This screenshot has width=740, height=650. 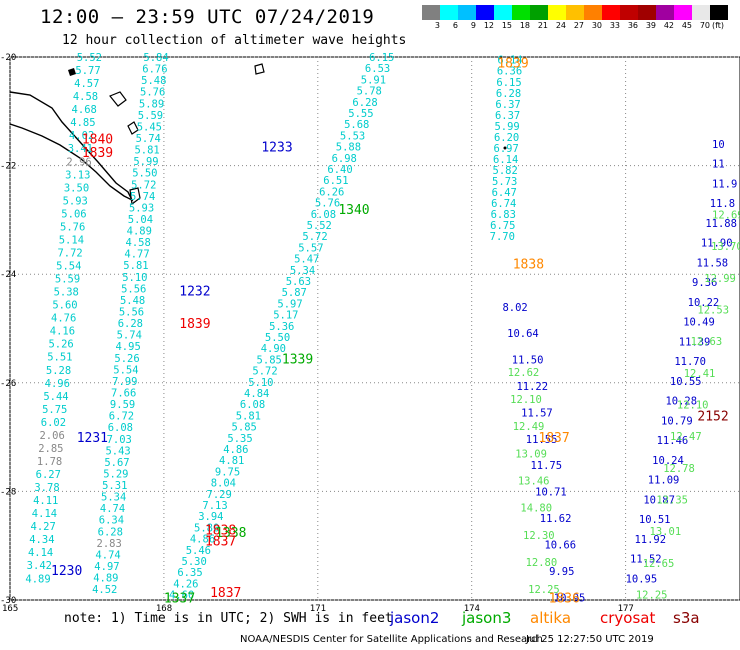 What do you see at coordinates (339, 170) in the screenshot?
I see `swh-value: 6.40` at bounding box center [339, 170].